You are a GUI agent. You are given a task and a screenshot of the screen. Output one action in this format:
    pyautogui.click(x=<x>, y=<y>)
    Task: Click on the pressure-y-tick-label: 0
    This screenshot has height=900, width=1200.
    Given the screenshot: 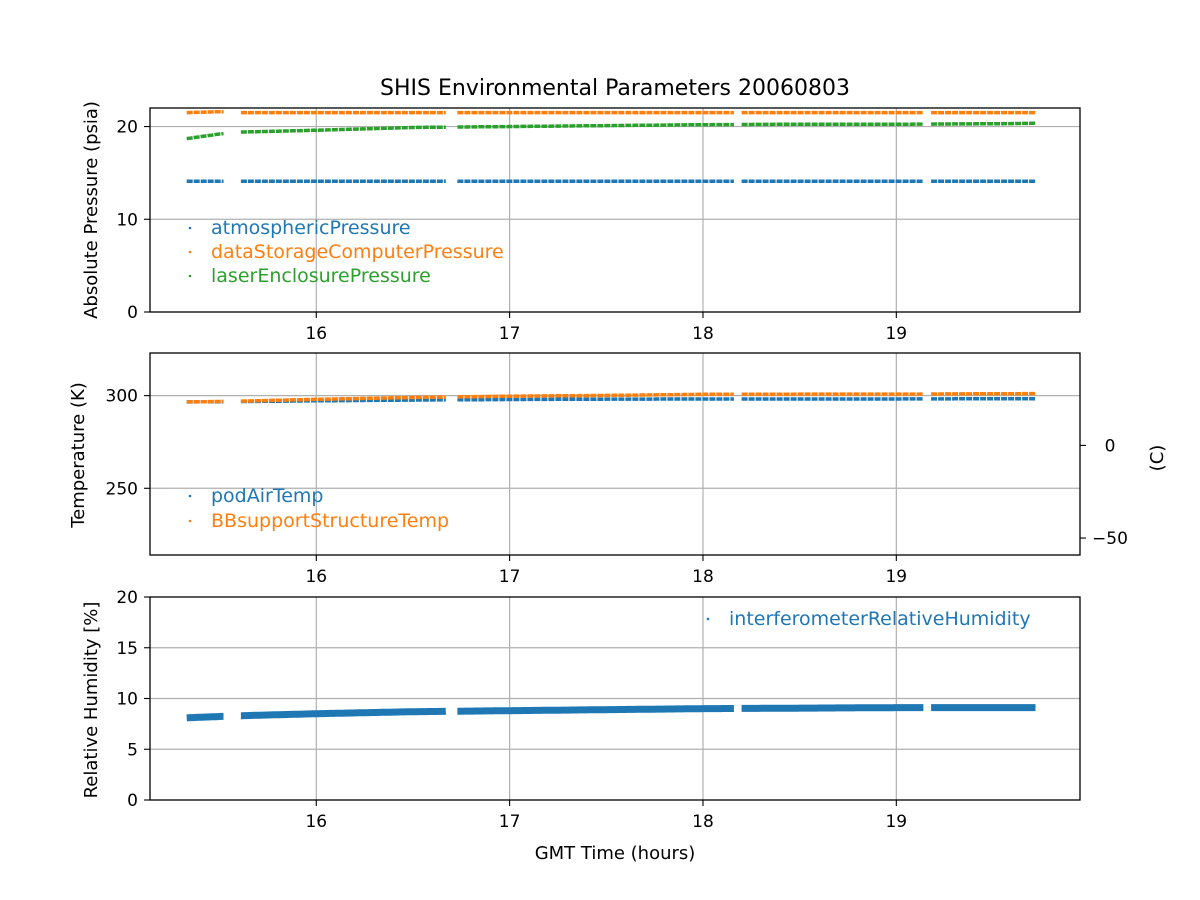 What is the action you would take?
    pyautogui.click(x=132, y=313)
    